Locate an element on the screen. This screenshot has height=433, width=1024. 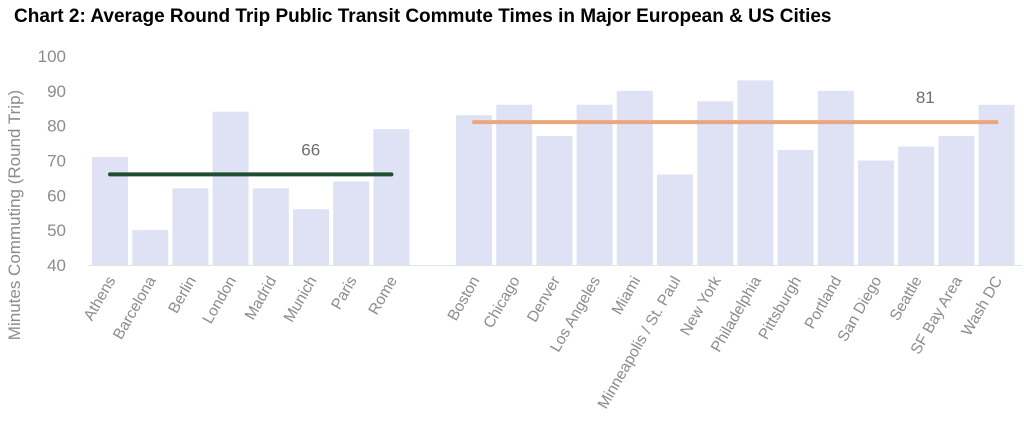
y-ticks: 40 50 60 70 80 90 100 is located at coordinates (52, 161).